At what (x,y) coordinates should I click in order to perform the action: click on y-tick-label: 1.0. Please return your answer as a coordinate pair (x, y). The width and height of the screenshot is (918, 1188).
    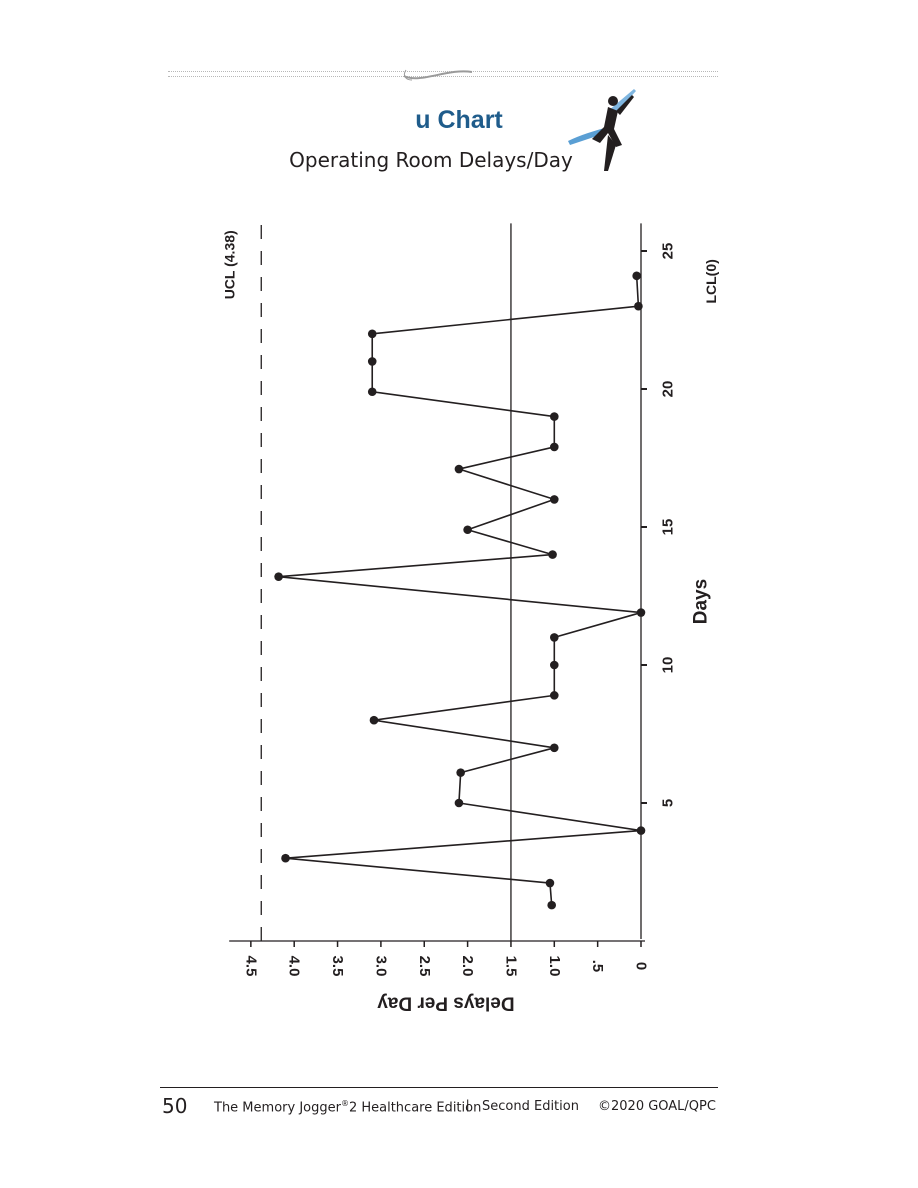
    Looking at the image, I should click on (554, 966).